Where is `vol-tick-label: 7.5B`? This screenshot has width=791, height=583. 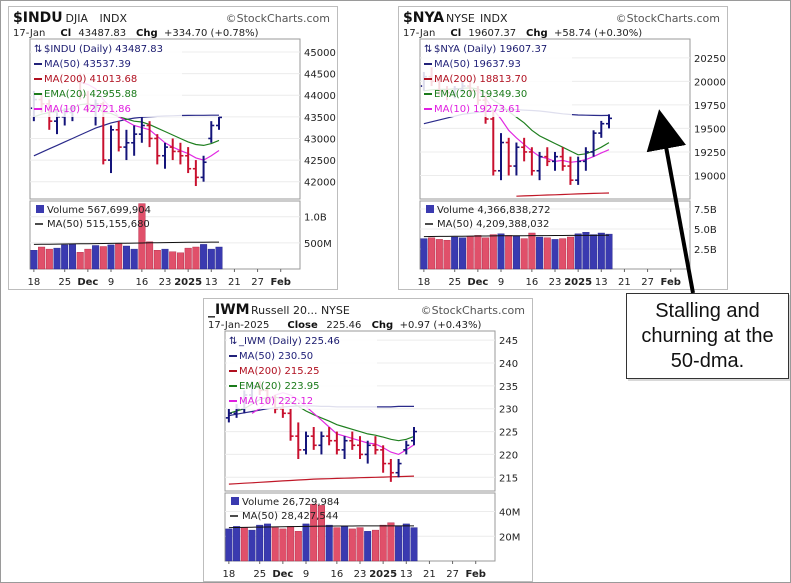 vol-tick-label: 7.5B is located at coordinates (705, 210).